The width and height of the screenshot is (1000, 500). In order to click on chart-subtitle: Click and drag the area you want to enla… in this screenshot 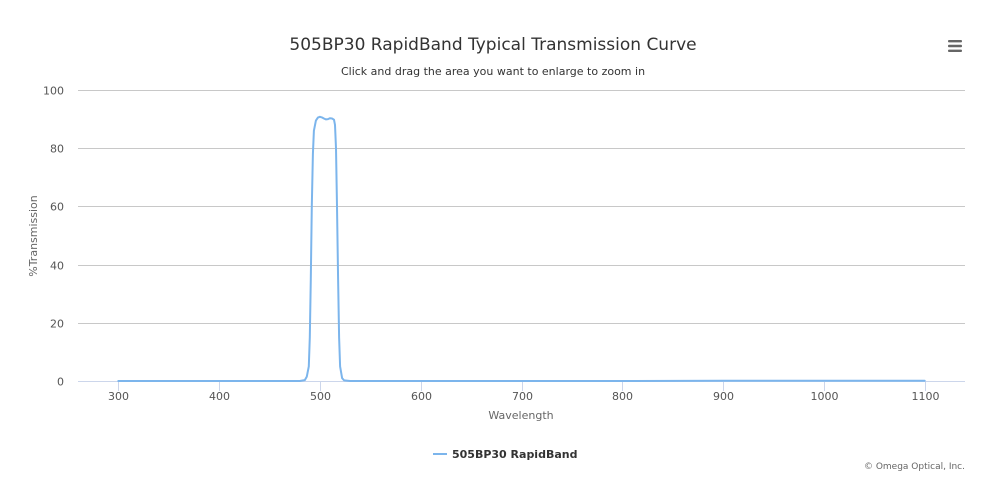, I will do `click(493, 71)`.